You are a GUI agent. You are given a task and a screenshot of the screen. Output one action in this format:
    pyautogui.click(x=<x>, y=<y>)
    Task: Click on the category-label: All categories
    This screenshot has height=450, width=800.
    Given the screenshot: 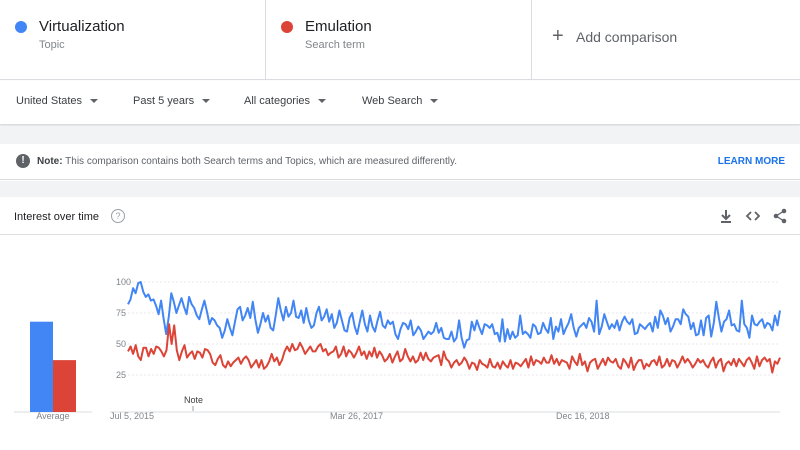 What is the action you would take?
    pyautogui.click(x=277, y=101)
    